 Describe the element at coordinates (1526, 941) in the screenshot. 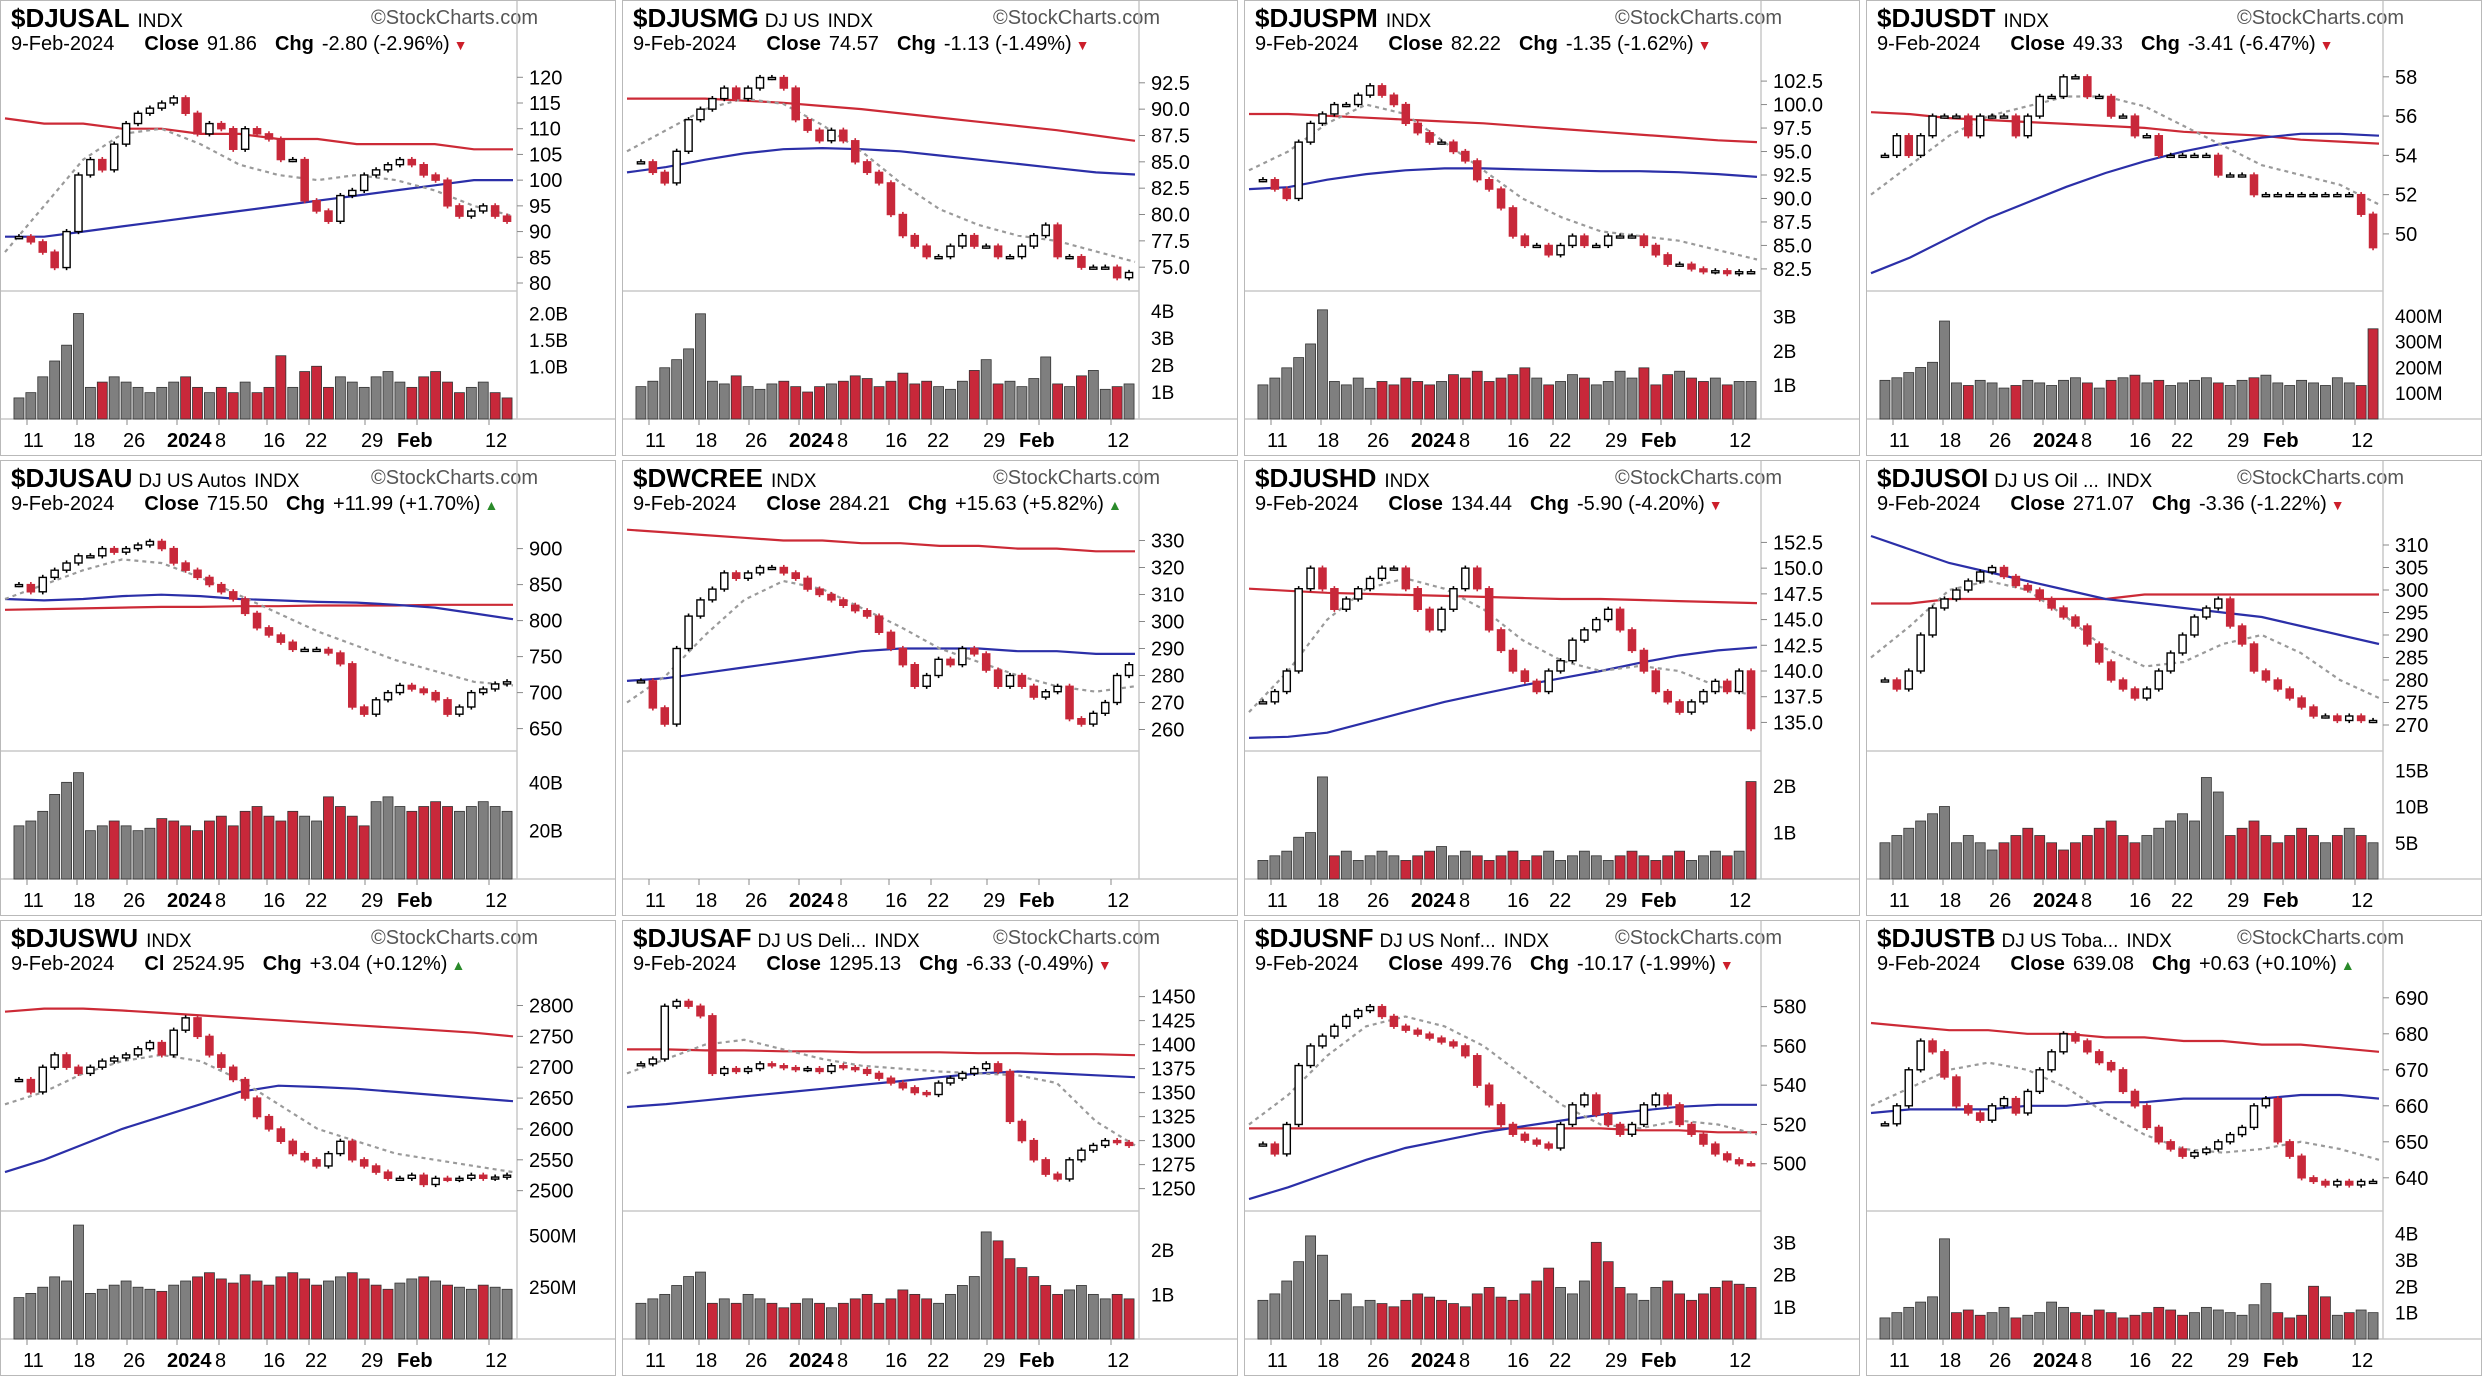

I see `exchange-label: INDX` at that location.